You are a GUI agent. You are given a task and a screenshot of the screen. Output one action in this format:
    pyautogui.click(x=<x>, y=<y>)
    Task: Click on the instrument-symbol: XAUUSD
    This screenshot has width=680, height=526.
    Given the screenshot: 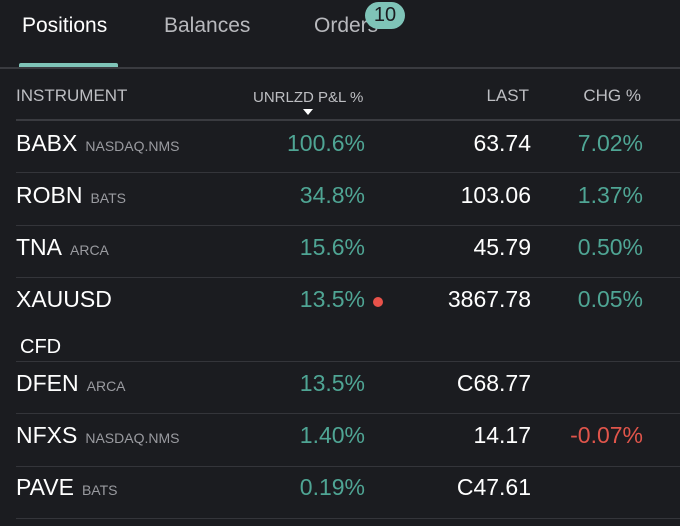 What is the action you would take?
    pyautogui.click(x=68, y=299)
    